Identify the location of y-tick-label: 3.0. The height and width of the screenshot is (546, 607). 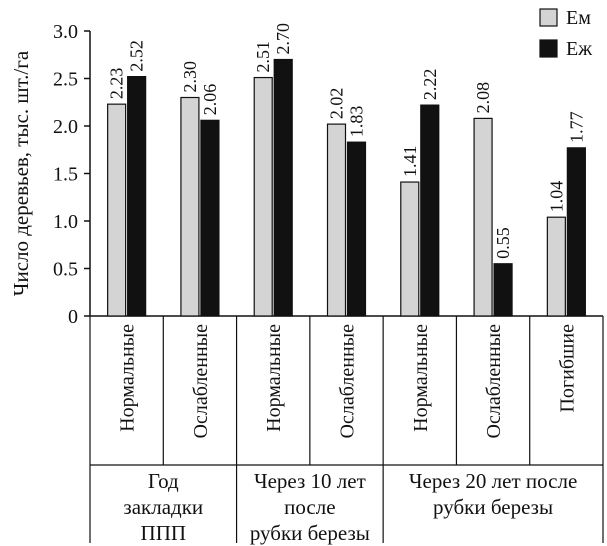
(65, 32).